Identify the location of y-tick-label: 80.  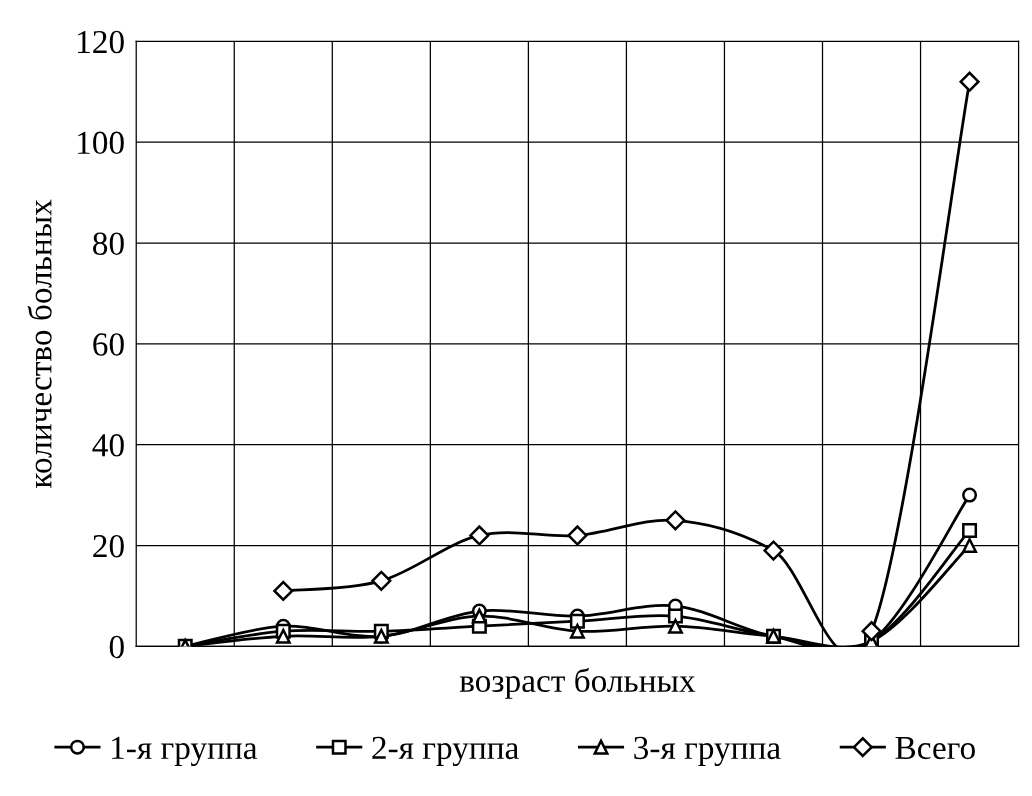
(108, 243).